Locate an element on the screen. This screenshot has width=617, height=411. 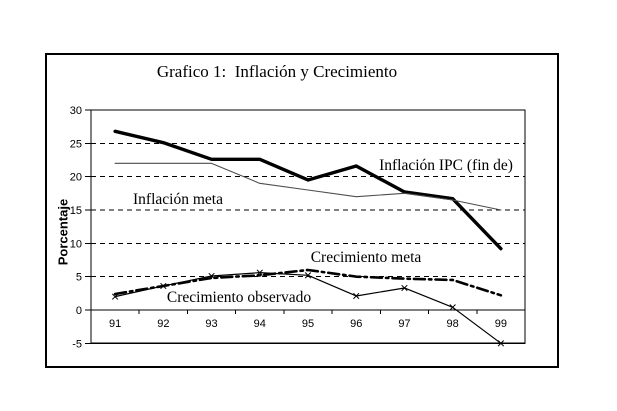
y-tick-label: 20 is located at coordinates (76, 178).